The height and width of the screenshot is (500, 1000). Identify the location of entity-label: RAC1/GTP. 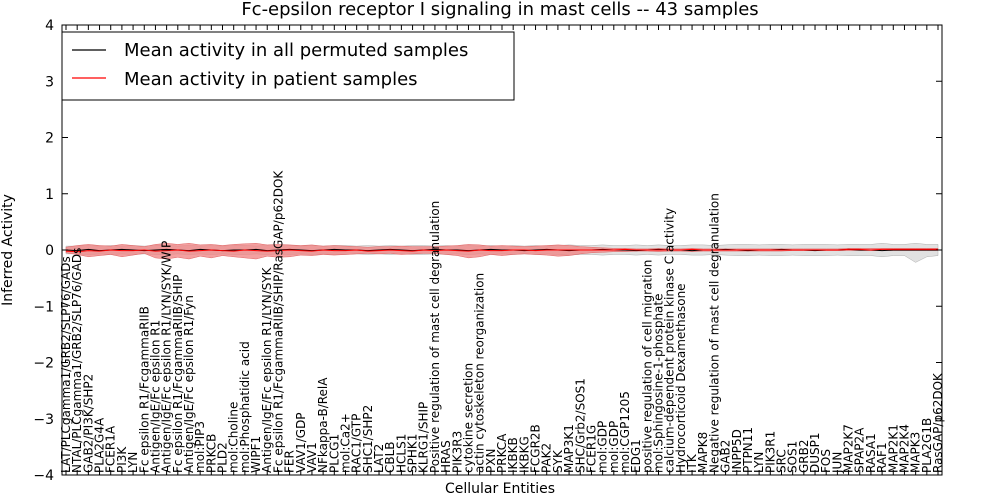
(357, 443).